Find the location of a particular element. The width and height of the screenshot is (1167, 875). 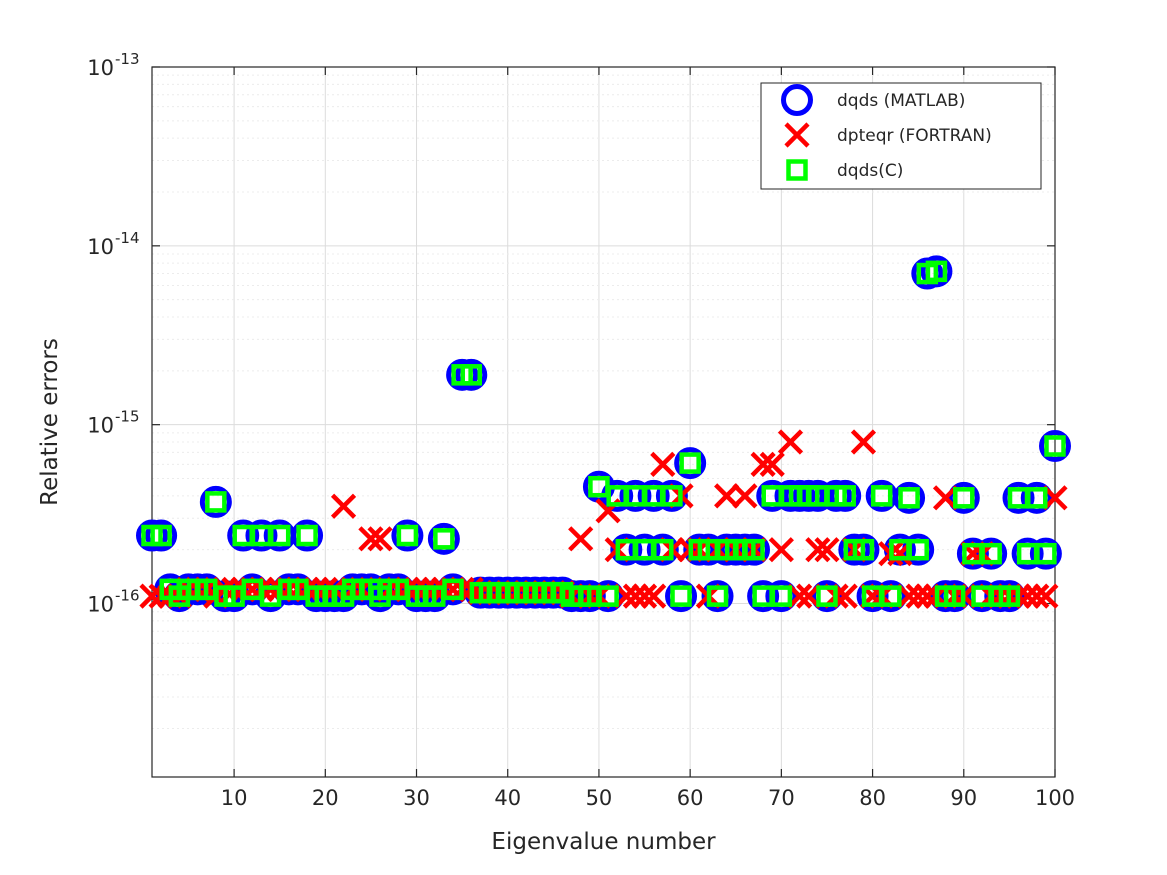

x-tick-label: 40 is located at coordinates (507, 798).